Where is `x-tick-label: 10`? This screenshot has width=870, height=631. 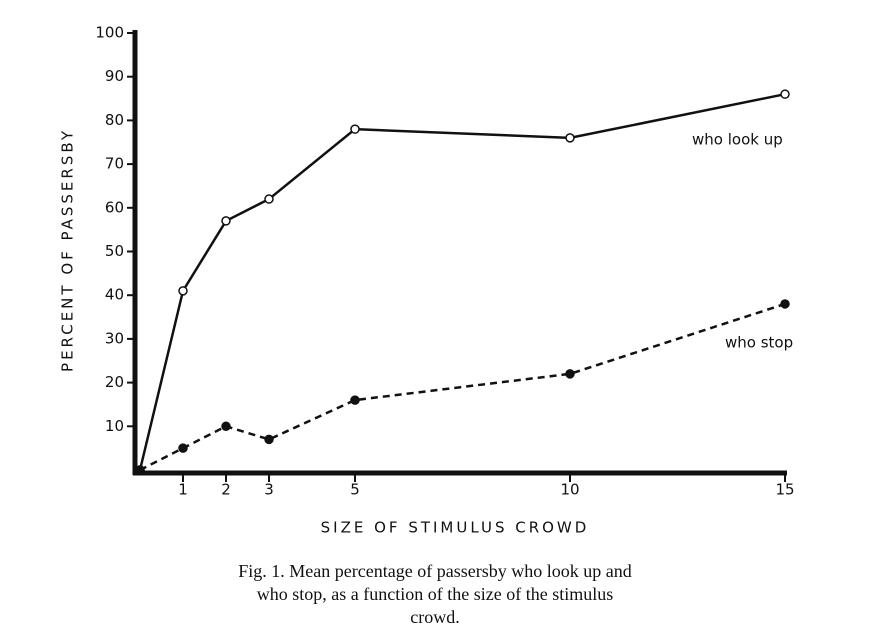 x-tick-label: 10 is located at coordinates (569, 490).